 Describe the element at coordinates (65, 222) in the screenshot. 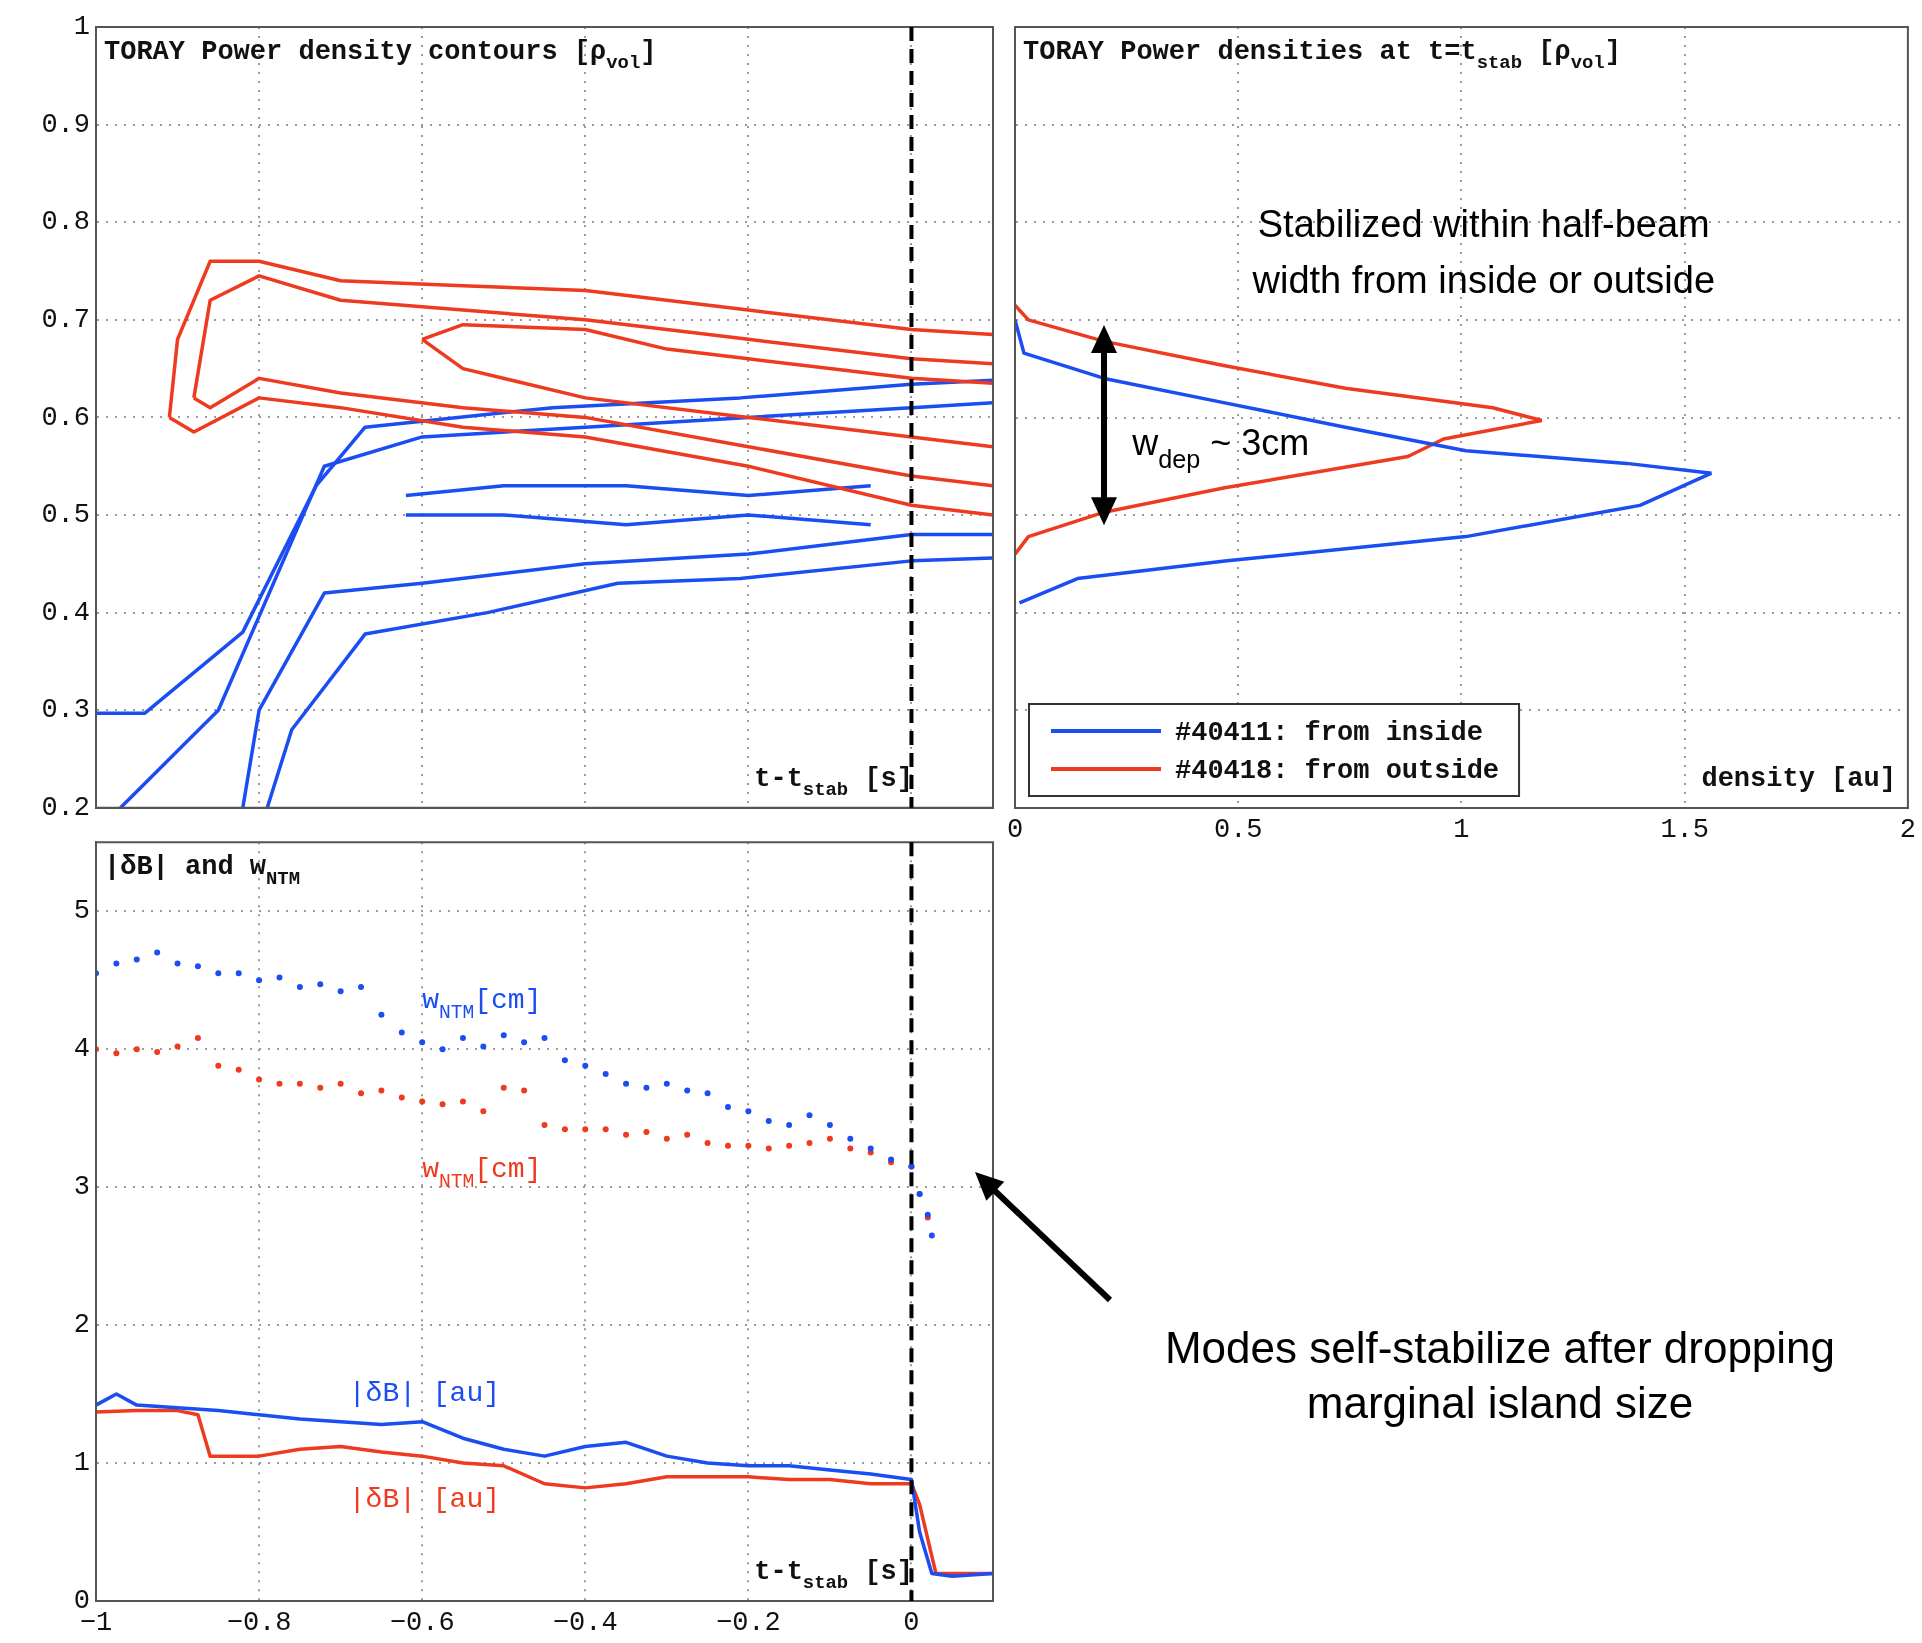

I see `y-tick-label: 0.8` at that location.